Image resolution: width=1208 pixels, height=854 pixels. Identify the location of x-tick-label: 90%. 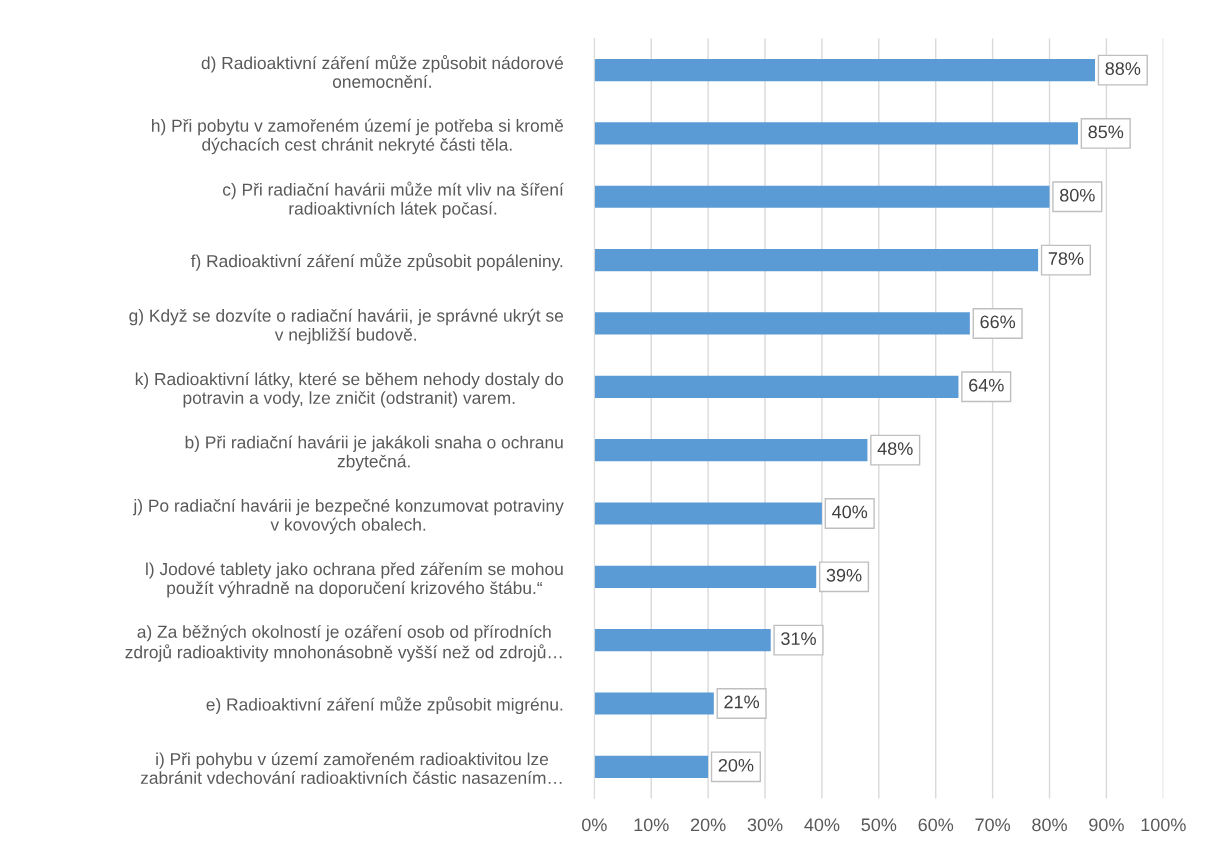
(1106, 825).